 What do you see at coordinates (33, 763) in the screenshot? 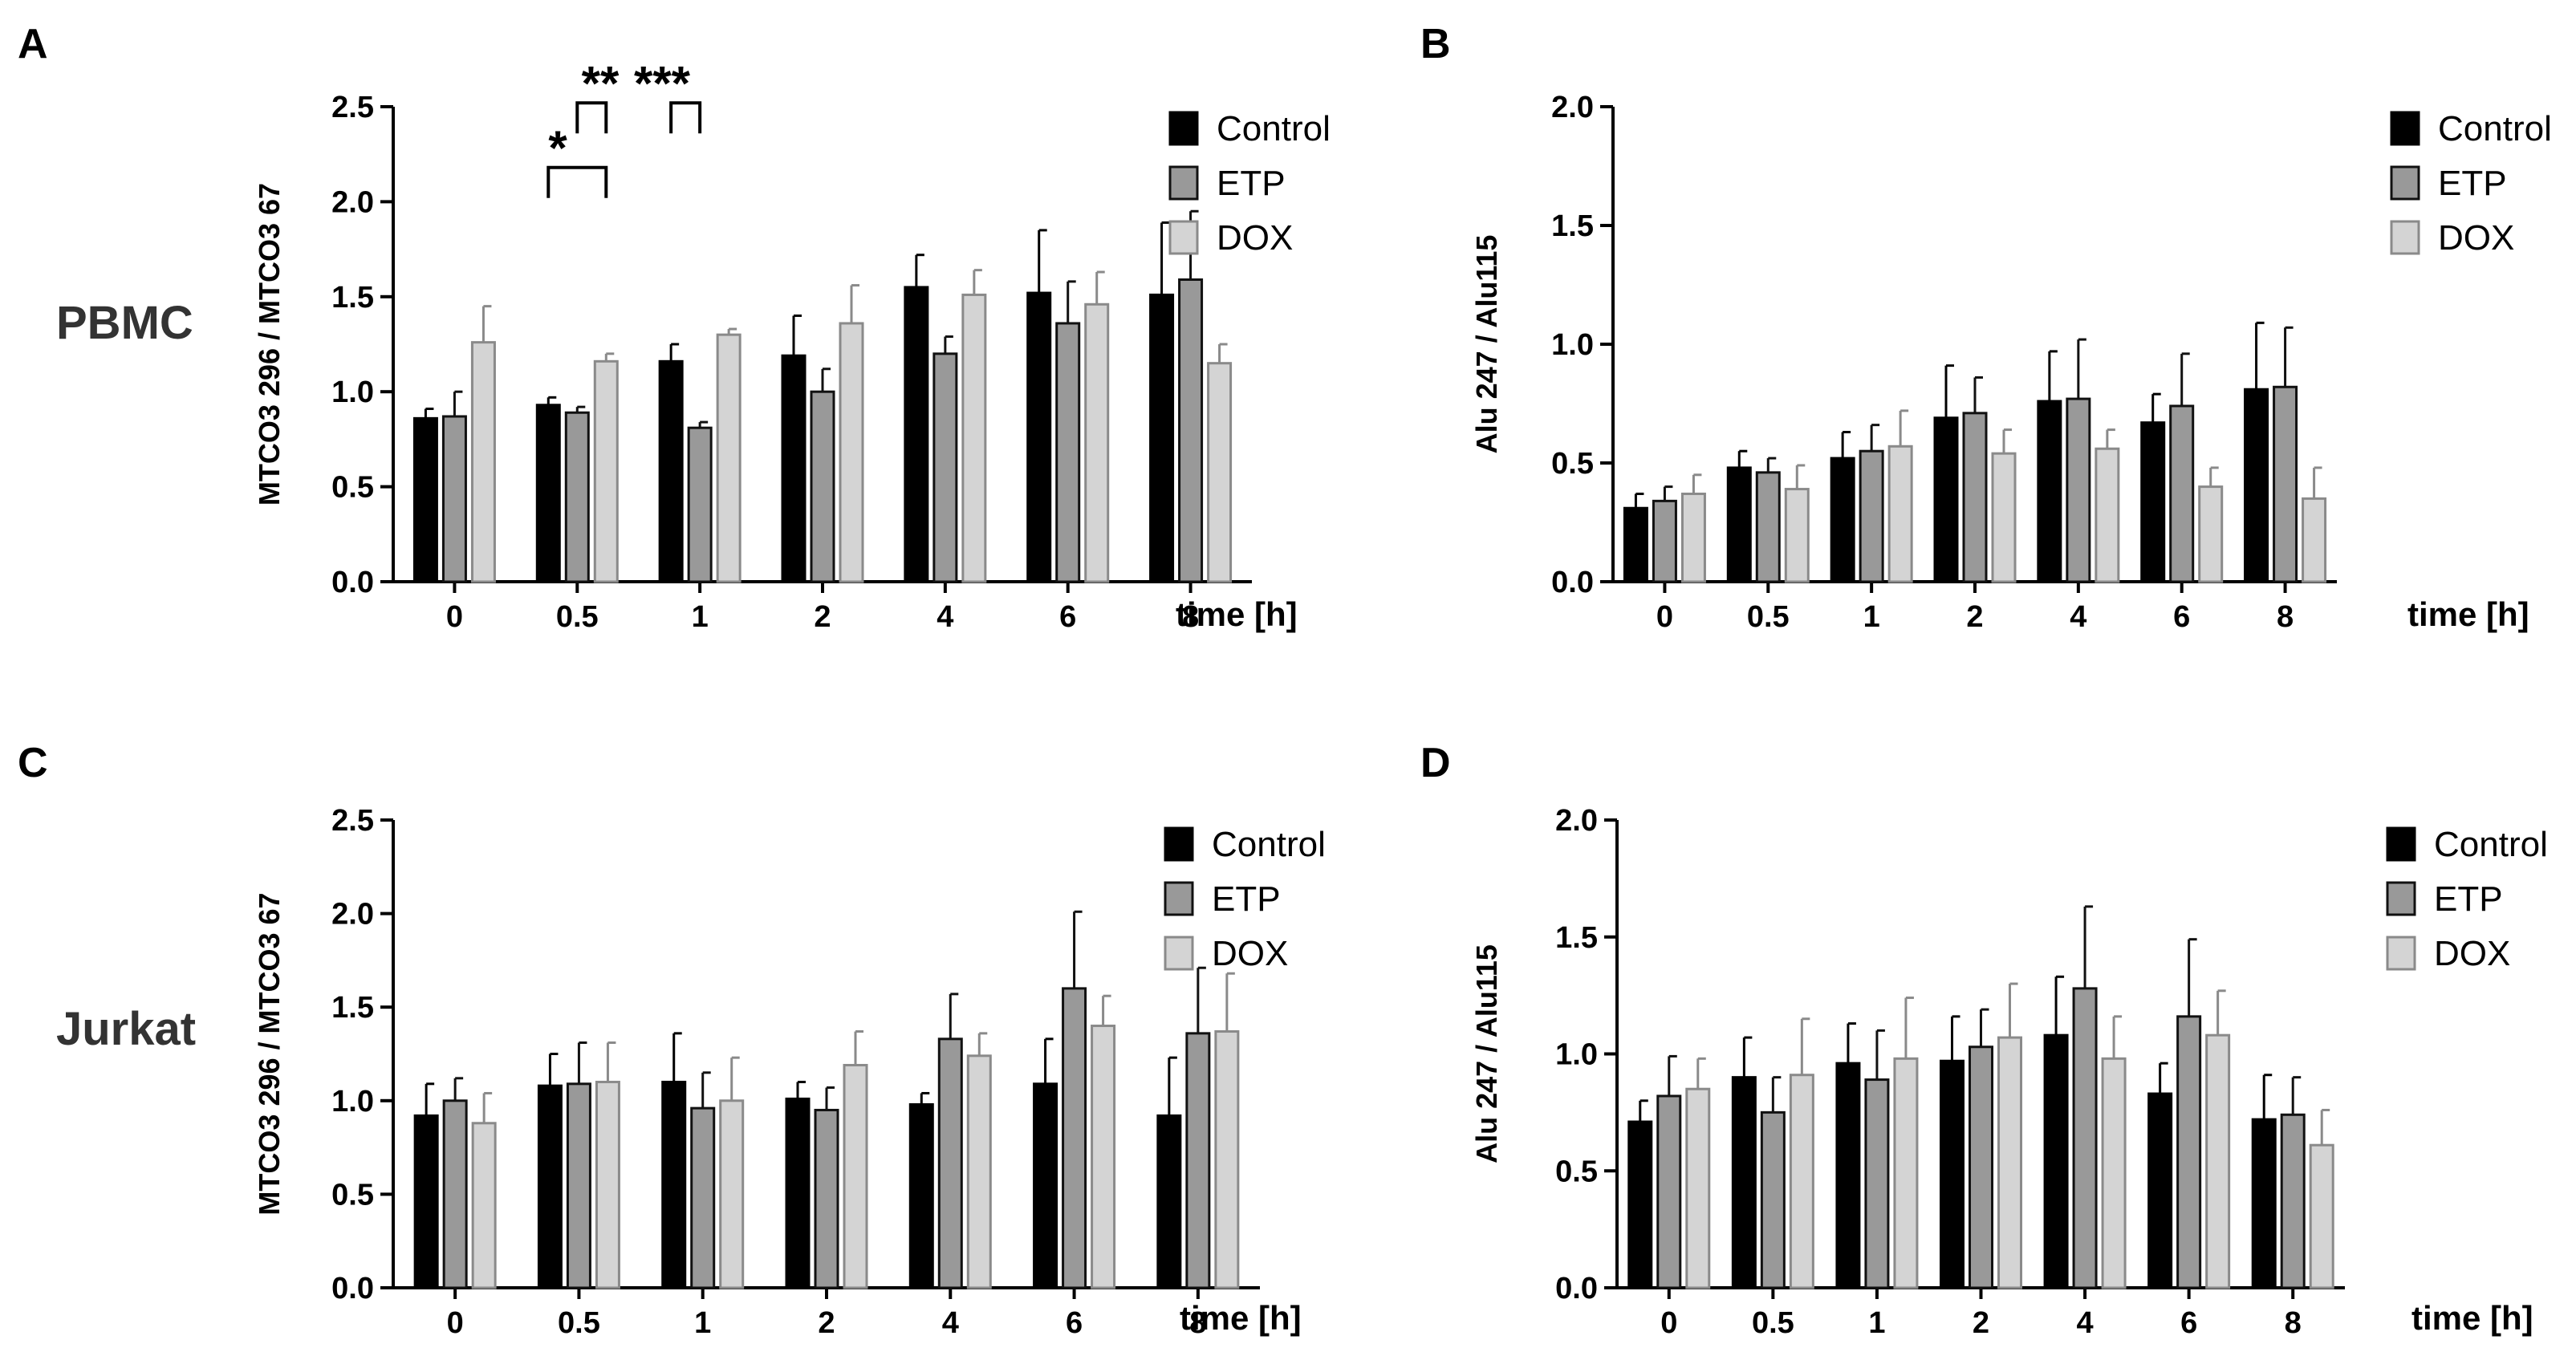
I see `panel-letter-c: C` at bounding box center [33, 763].